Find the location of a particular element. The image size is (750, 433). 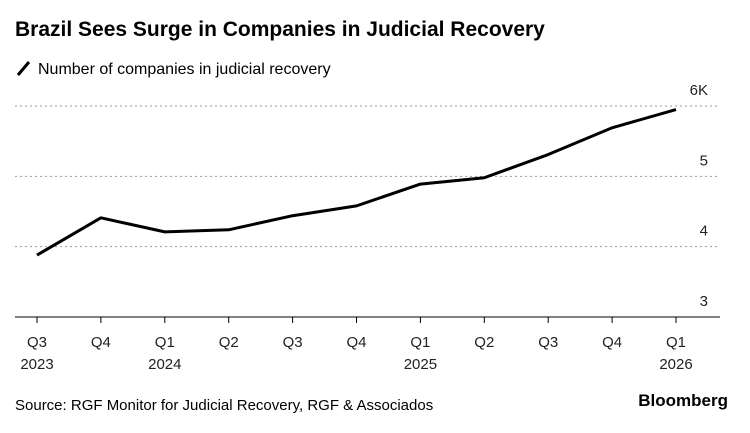

y-tick-label: 5 is located at coordinates (704, 160).